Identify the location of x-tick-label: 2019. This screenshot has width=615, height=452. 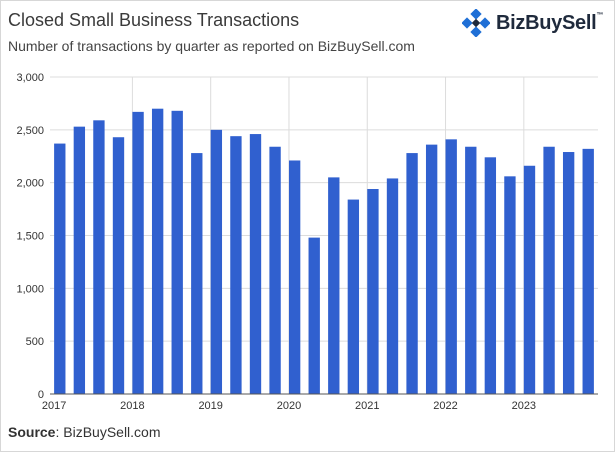
(210, 406).